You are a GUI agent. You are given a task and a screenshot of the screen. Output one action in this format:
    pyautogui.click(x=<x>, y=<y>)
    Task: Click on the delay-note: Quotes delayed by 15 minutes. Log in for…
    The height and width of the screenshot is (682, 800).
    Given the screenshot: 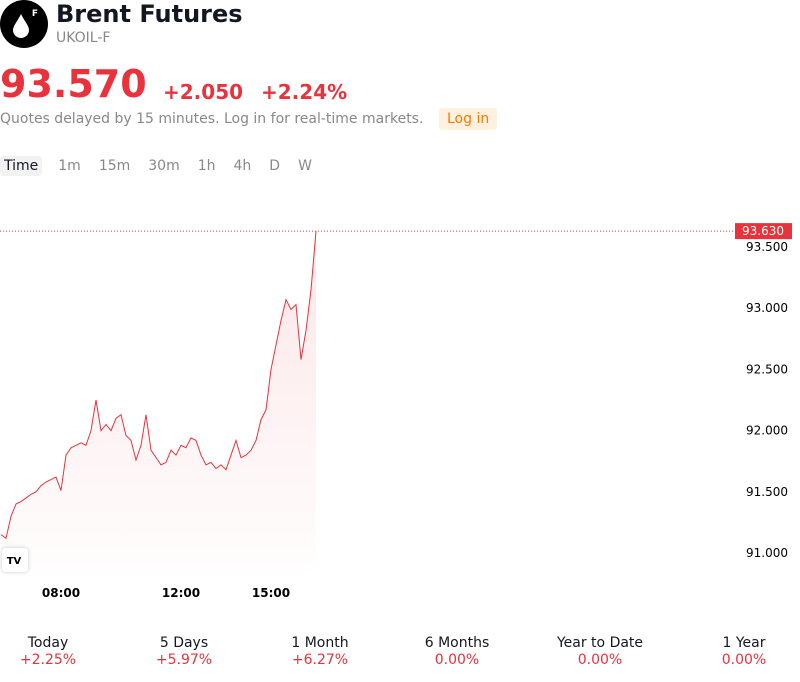 What is the action you would take?
    pyautogui.click(x=212, y=119)
    